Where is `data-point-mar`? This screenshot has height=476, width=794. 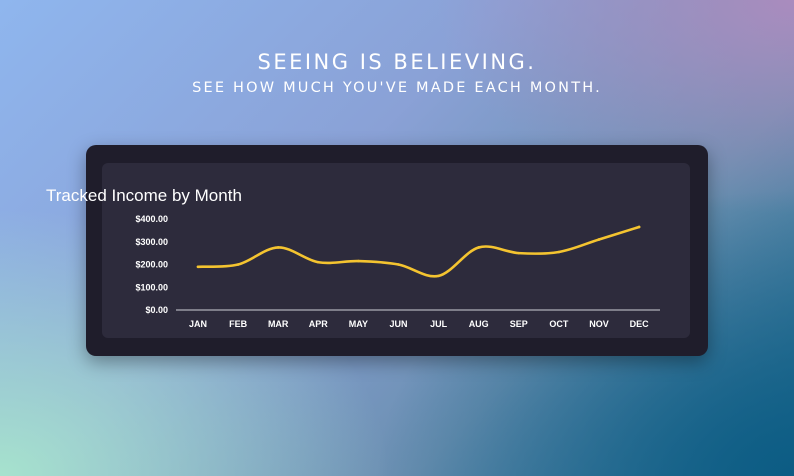
data-point-mar is located at coordinates (278, 247).